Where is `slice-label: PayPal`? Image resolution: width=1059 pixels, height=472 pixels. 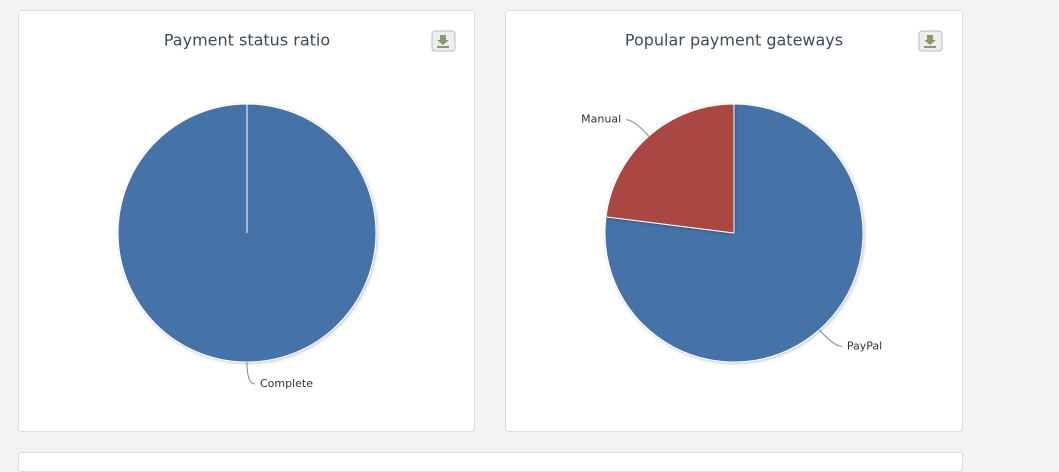
slice-label: PayPal is located at coordinates (864, 345).